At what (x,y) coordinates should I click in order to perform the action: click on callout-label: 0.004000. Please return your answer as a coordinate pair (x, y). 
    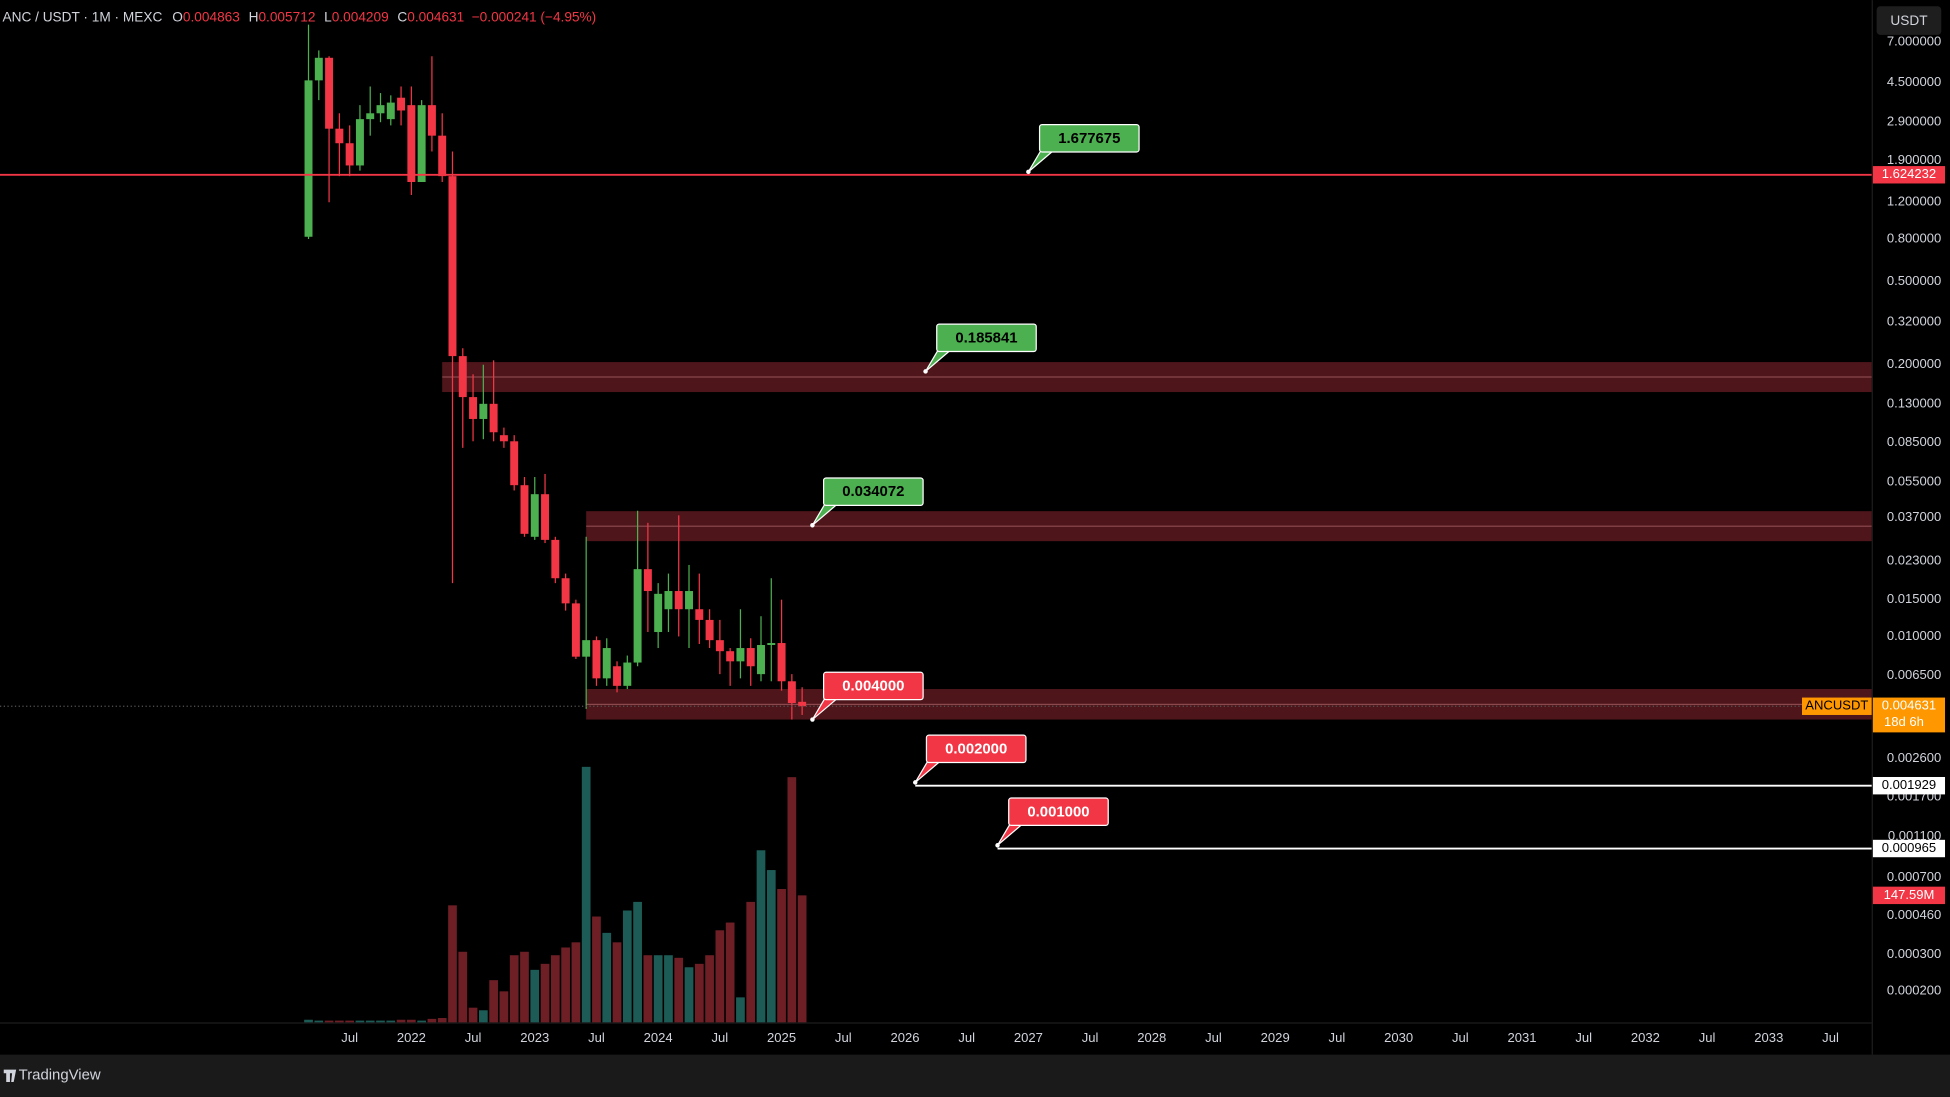
    Looking at the image, I should click on (873, 686).